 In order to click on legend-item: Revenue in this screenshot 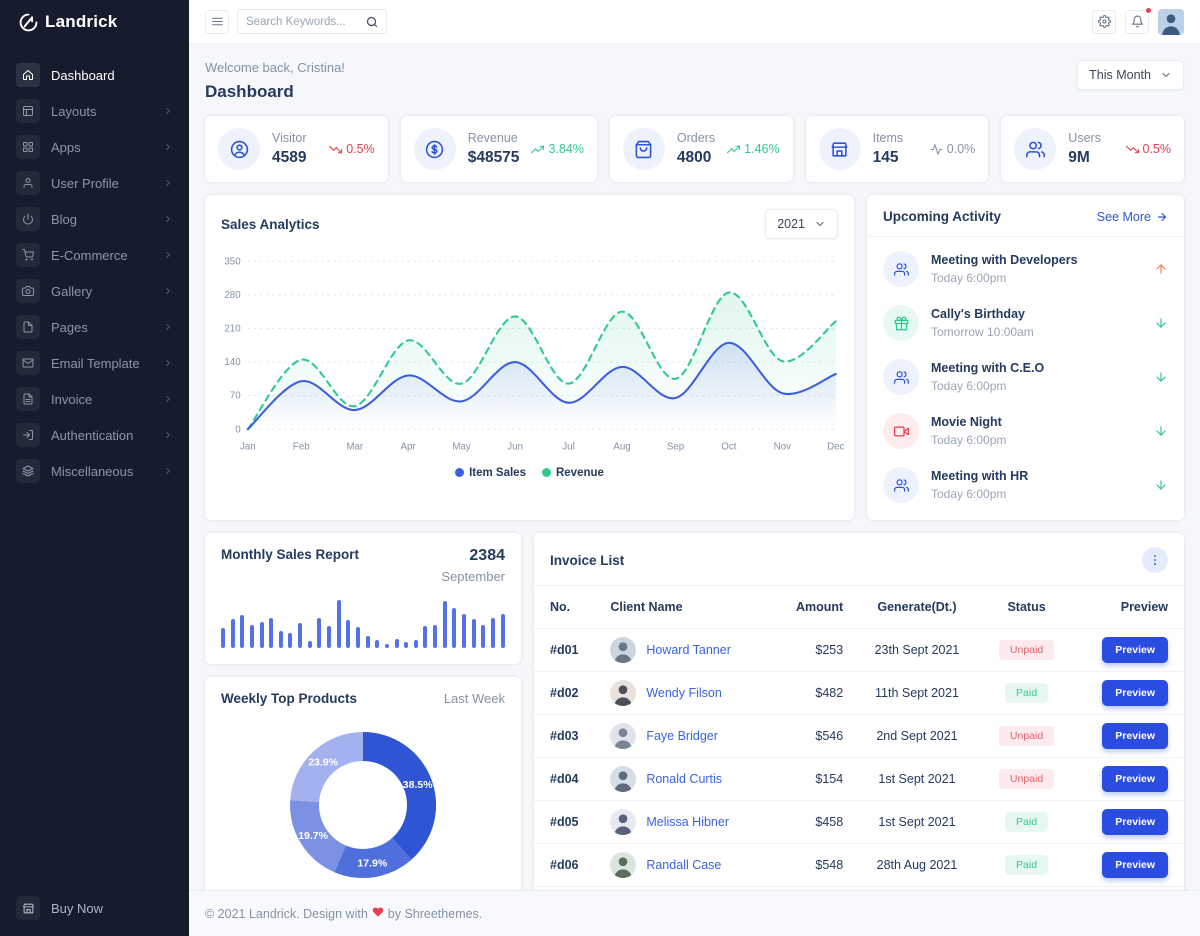, I will do `click(572, 473)`.